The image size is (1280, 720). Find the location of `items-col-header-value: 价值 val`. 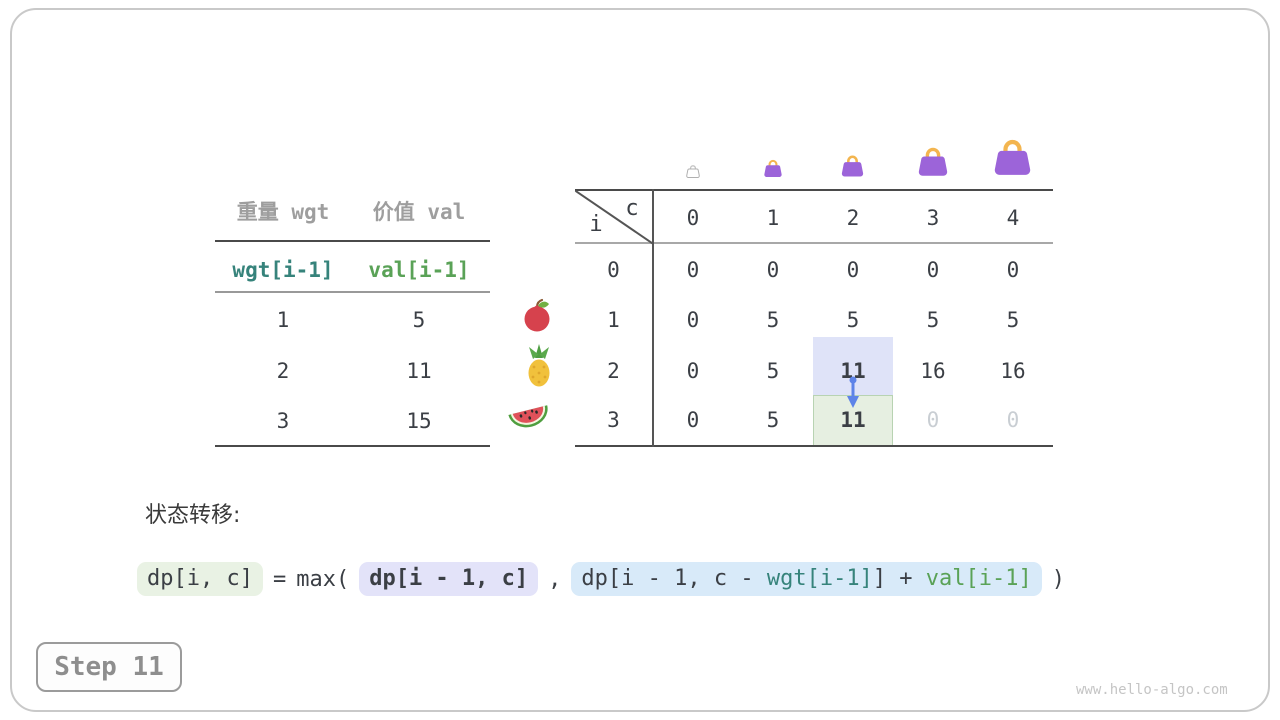

items-col-header-value: 价值 val is located at coordinates (419, 212).